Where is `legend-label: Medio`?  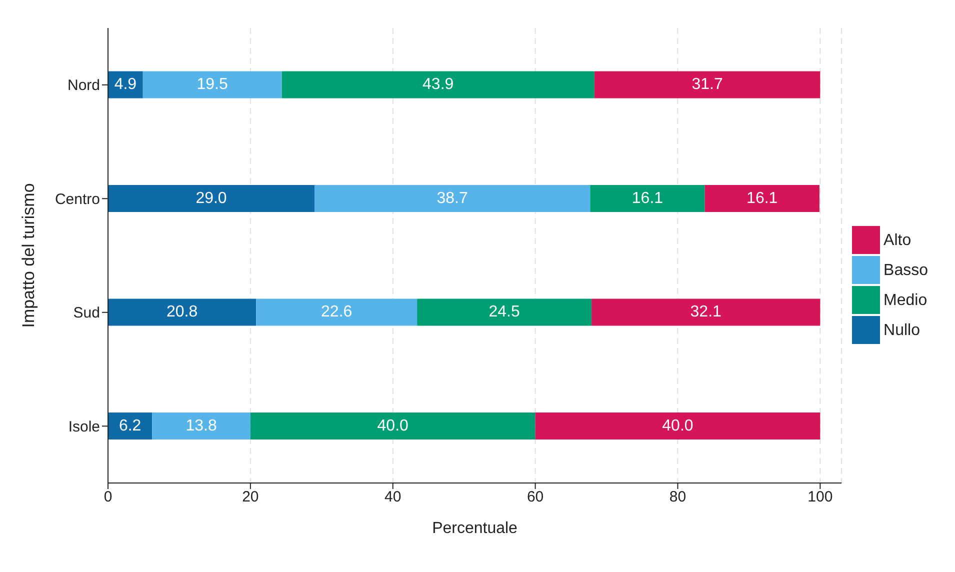 legend-label: Medio is located at coordinates (906, 300).